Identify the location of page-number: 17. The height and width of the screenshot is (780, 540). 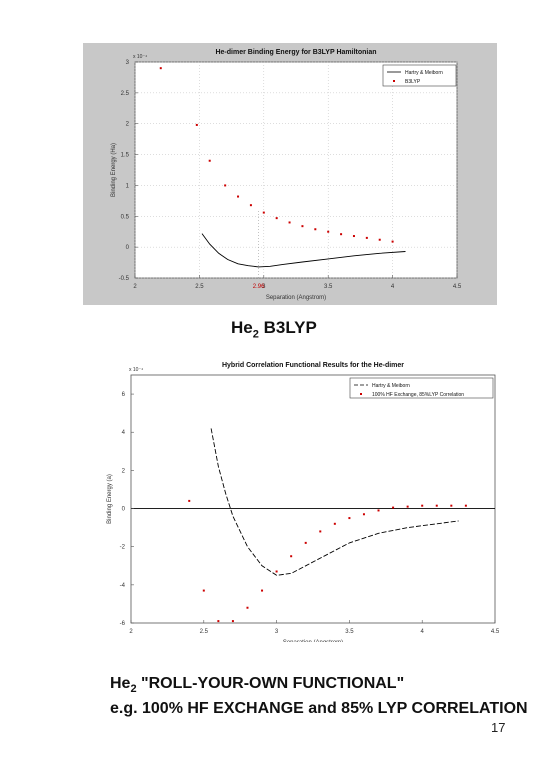
(498, 727).